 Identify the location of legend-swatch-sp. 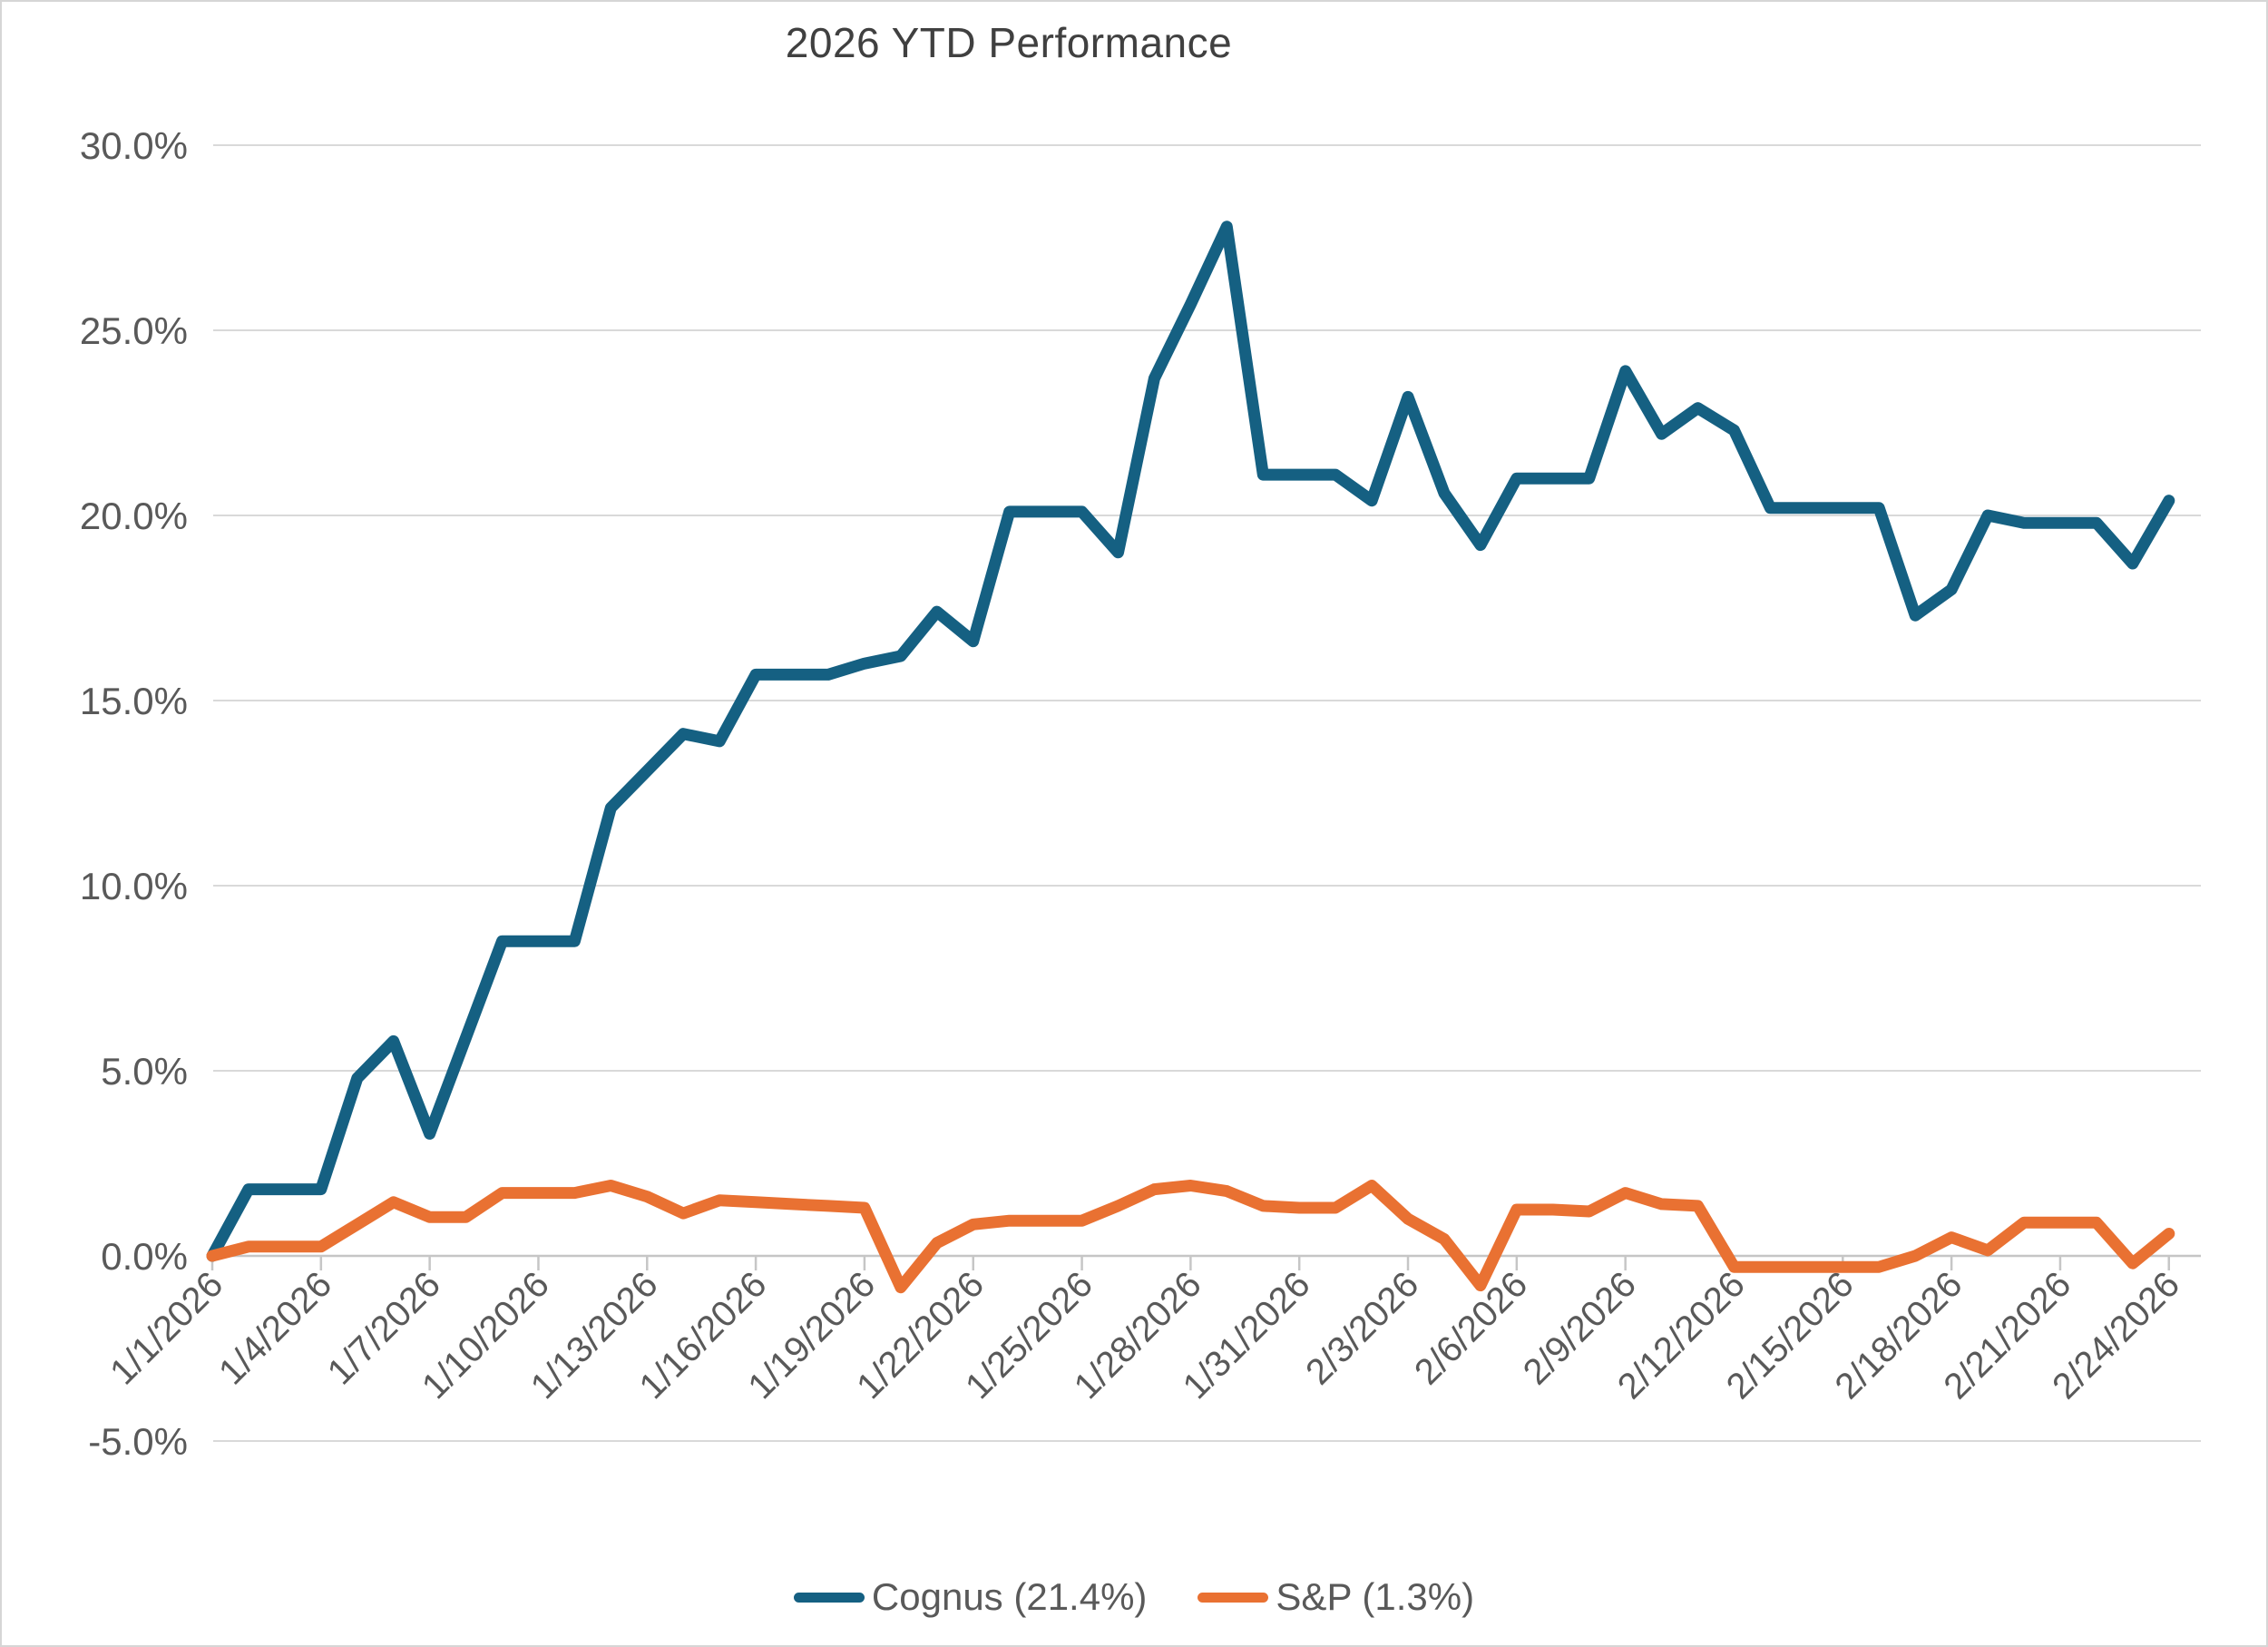
(1233, 1597).